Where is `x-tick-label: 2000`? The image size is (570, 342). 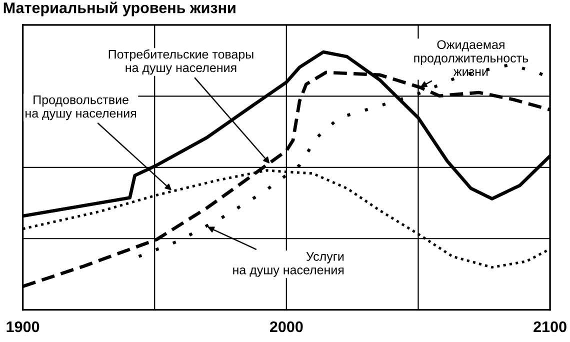 x-tick-label: 2000 is located at coordinates (286, 326).